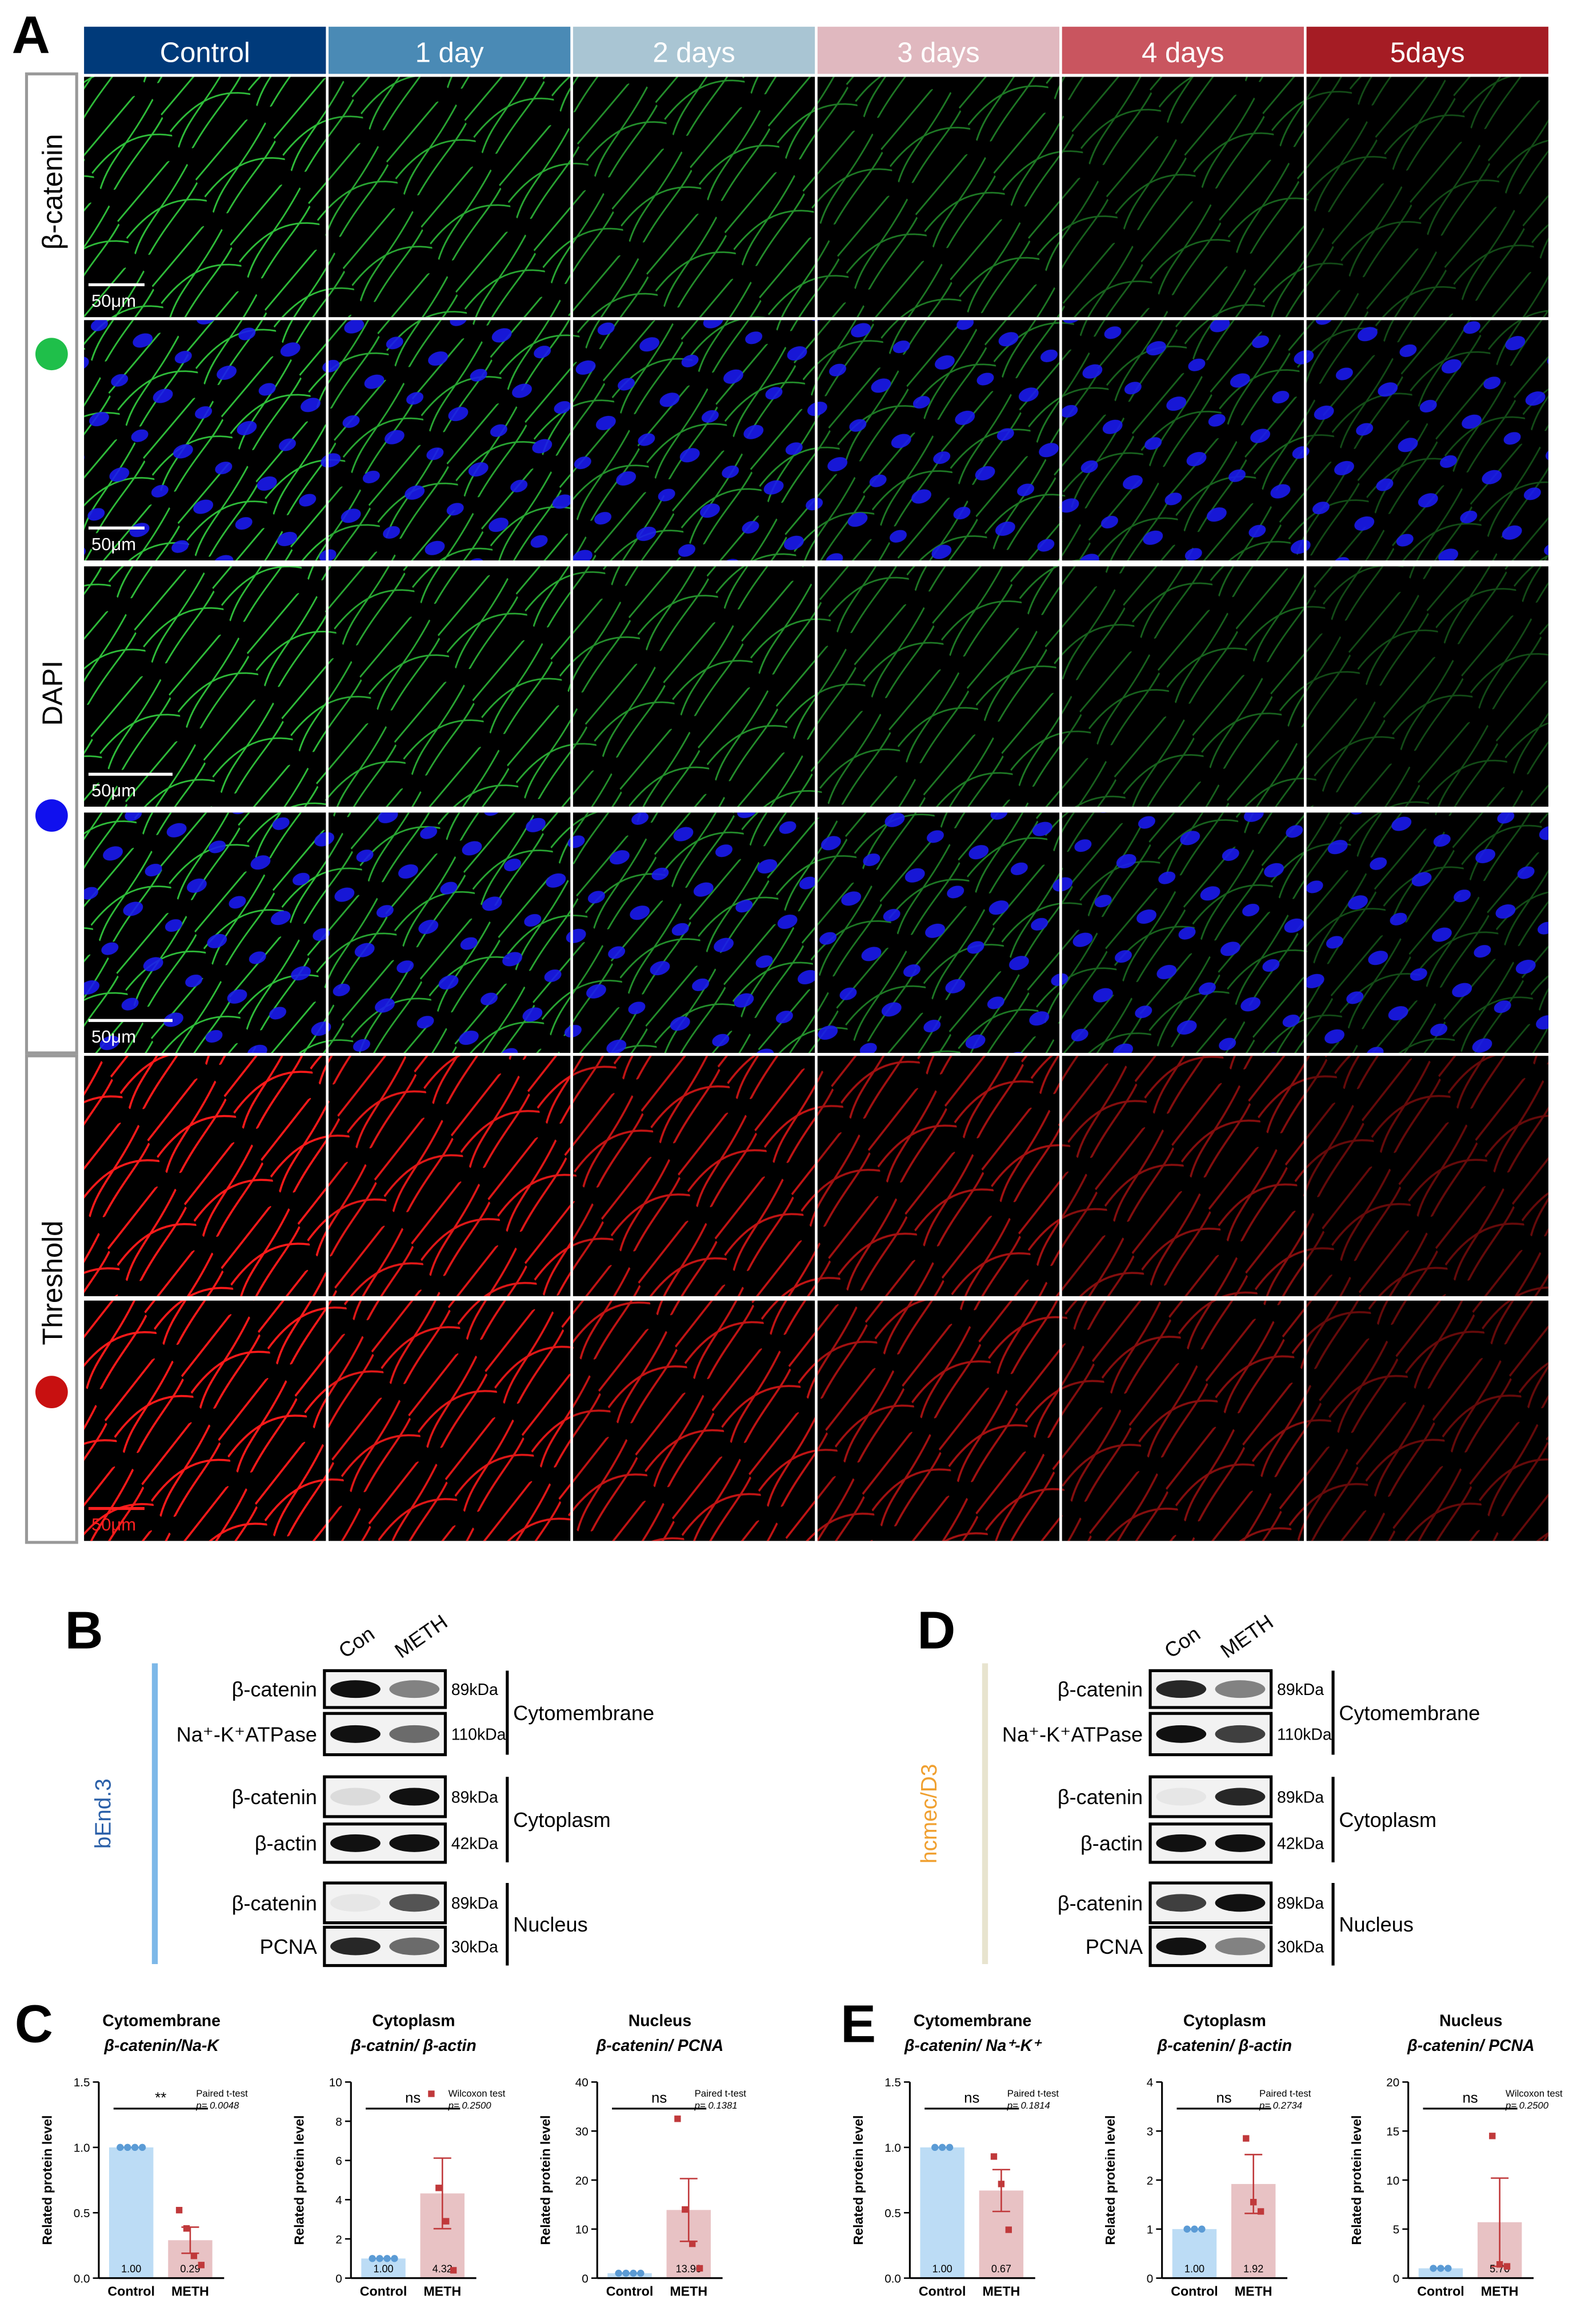 The width and height of the screenshot is (1569, 2324). What do you see at coordinates (893, 2082) in the screenshot?
I see `y-tick-label: 1.5` at bounding box center [893, 2082].